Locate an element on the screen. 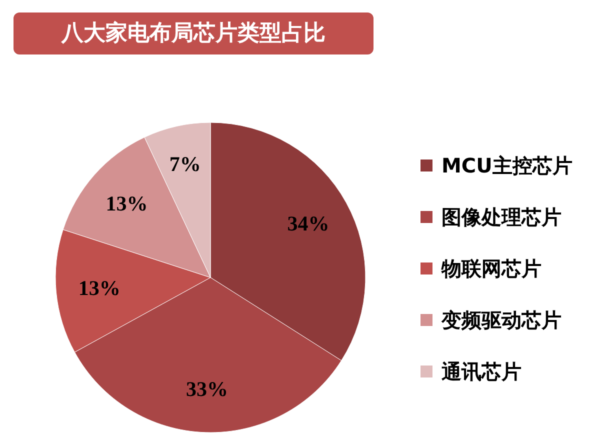  legend-label: 通讯芯片 is located at coordinates (481, 372).